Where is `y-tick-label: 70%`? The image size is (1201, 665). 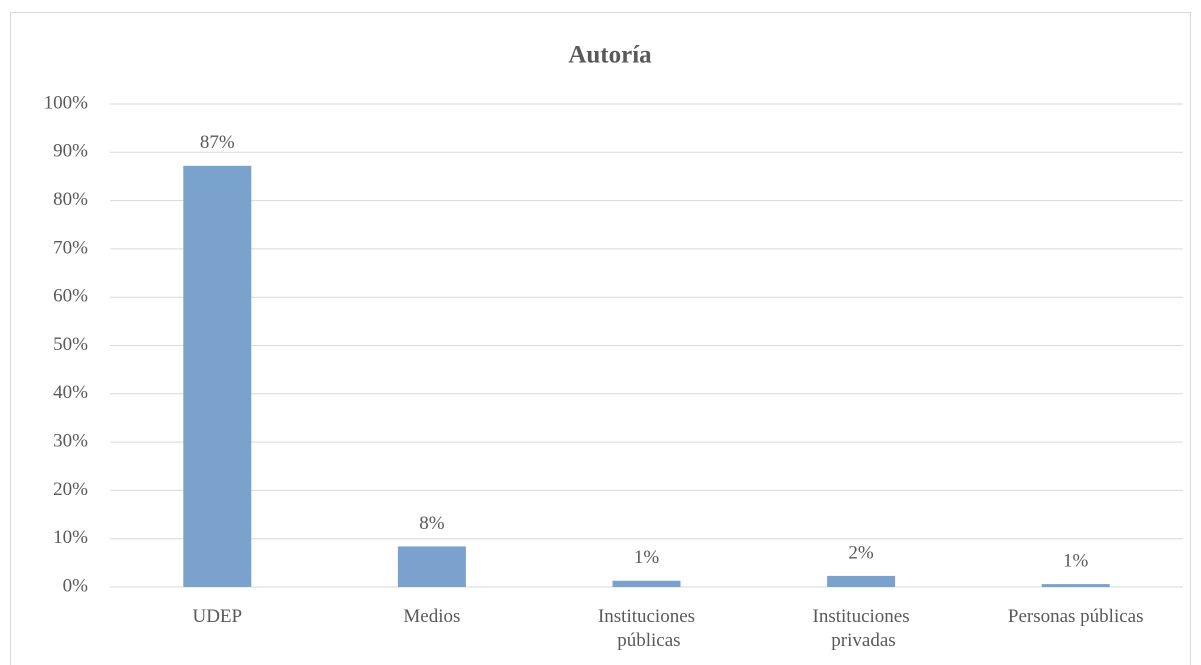
y-tick-label: 70% is located at coordinates (70, 247).